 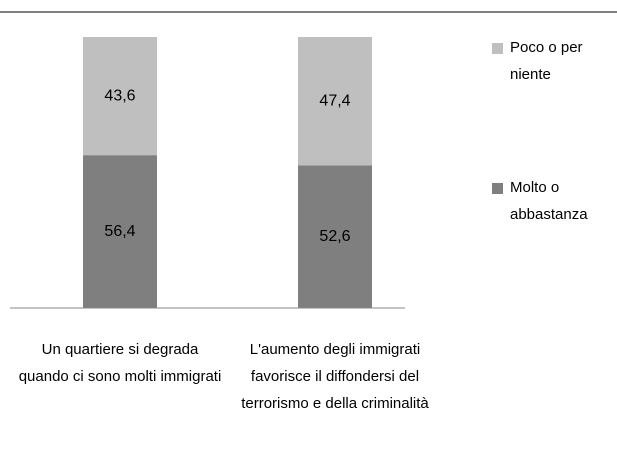 I want to click on value-label: 52,6, so click(x=334, y=236).